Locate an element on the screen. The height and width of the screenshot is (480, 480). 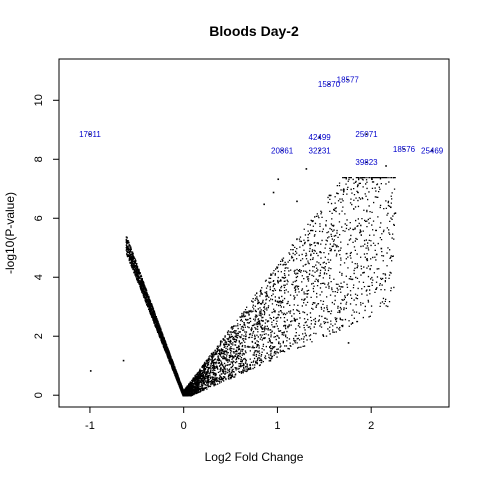
y-tick-label: 10 is located at coordinates (39, 100).